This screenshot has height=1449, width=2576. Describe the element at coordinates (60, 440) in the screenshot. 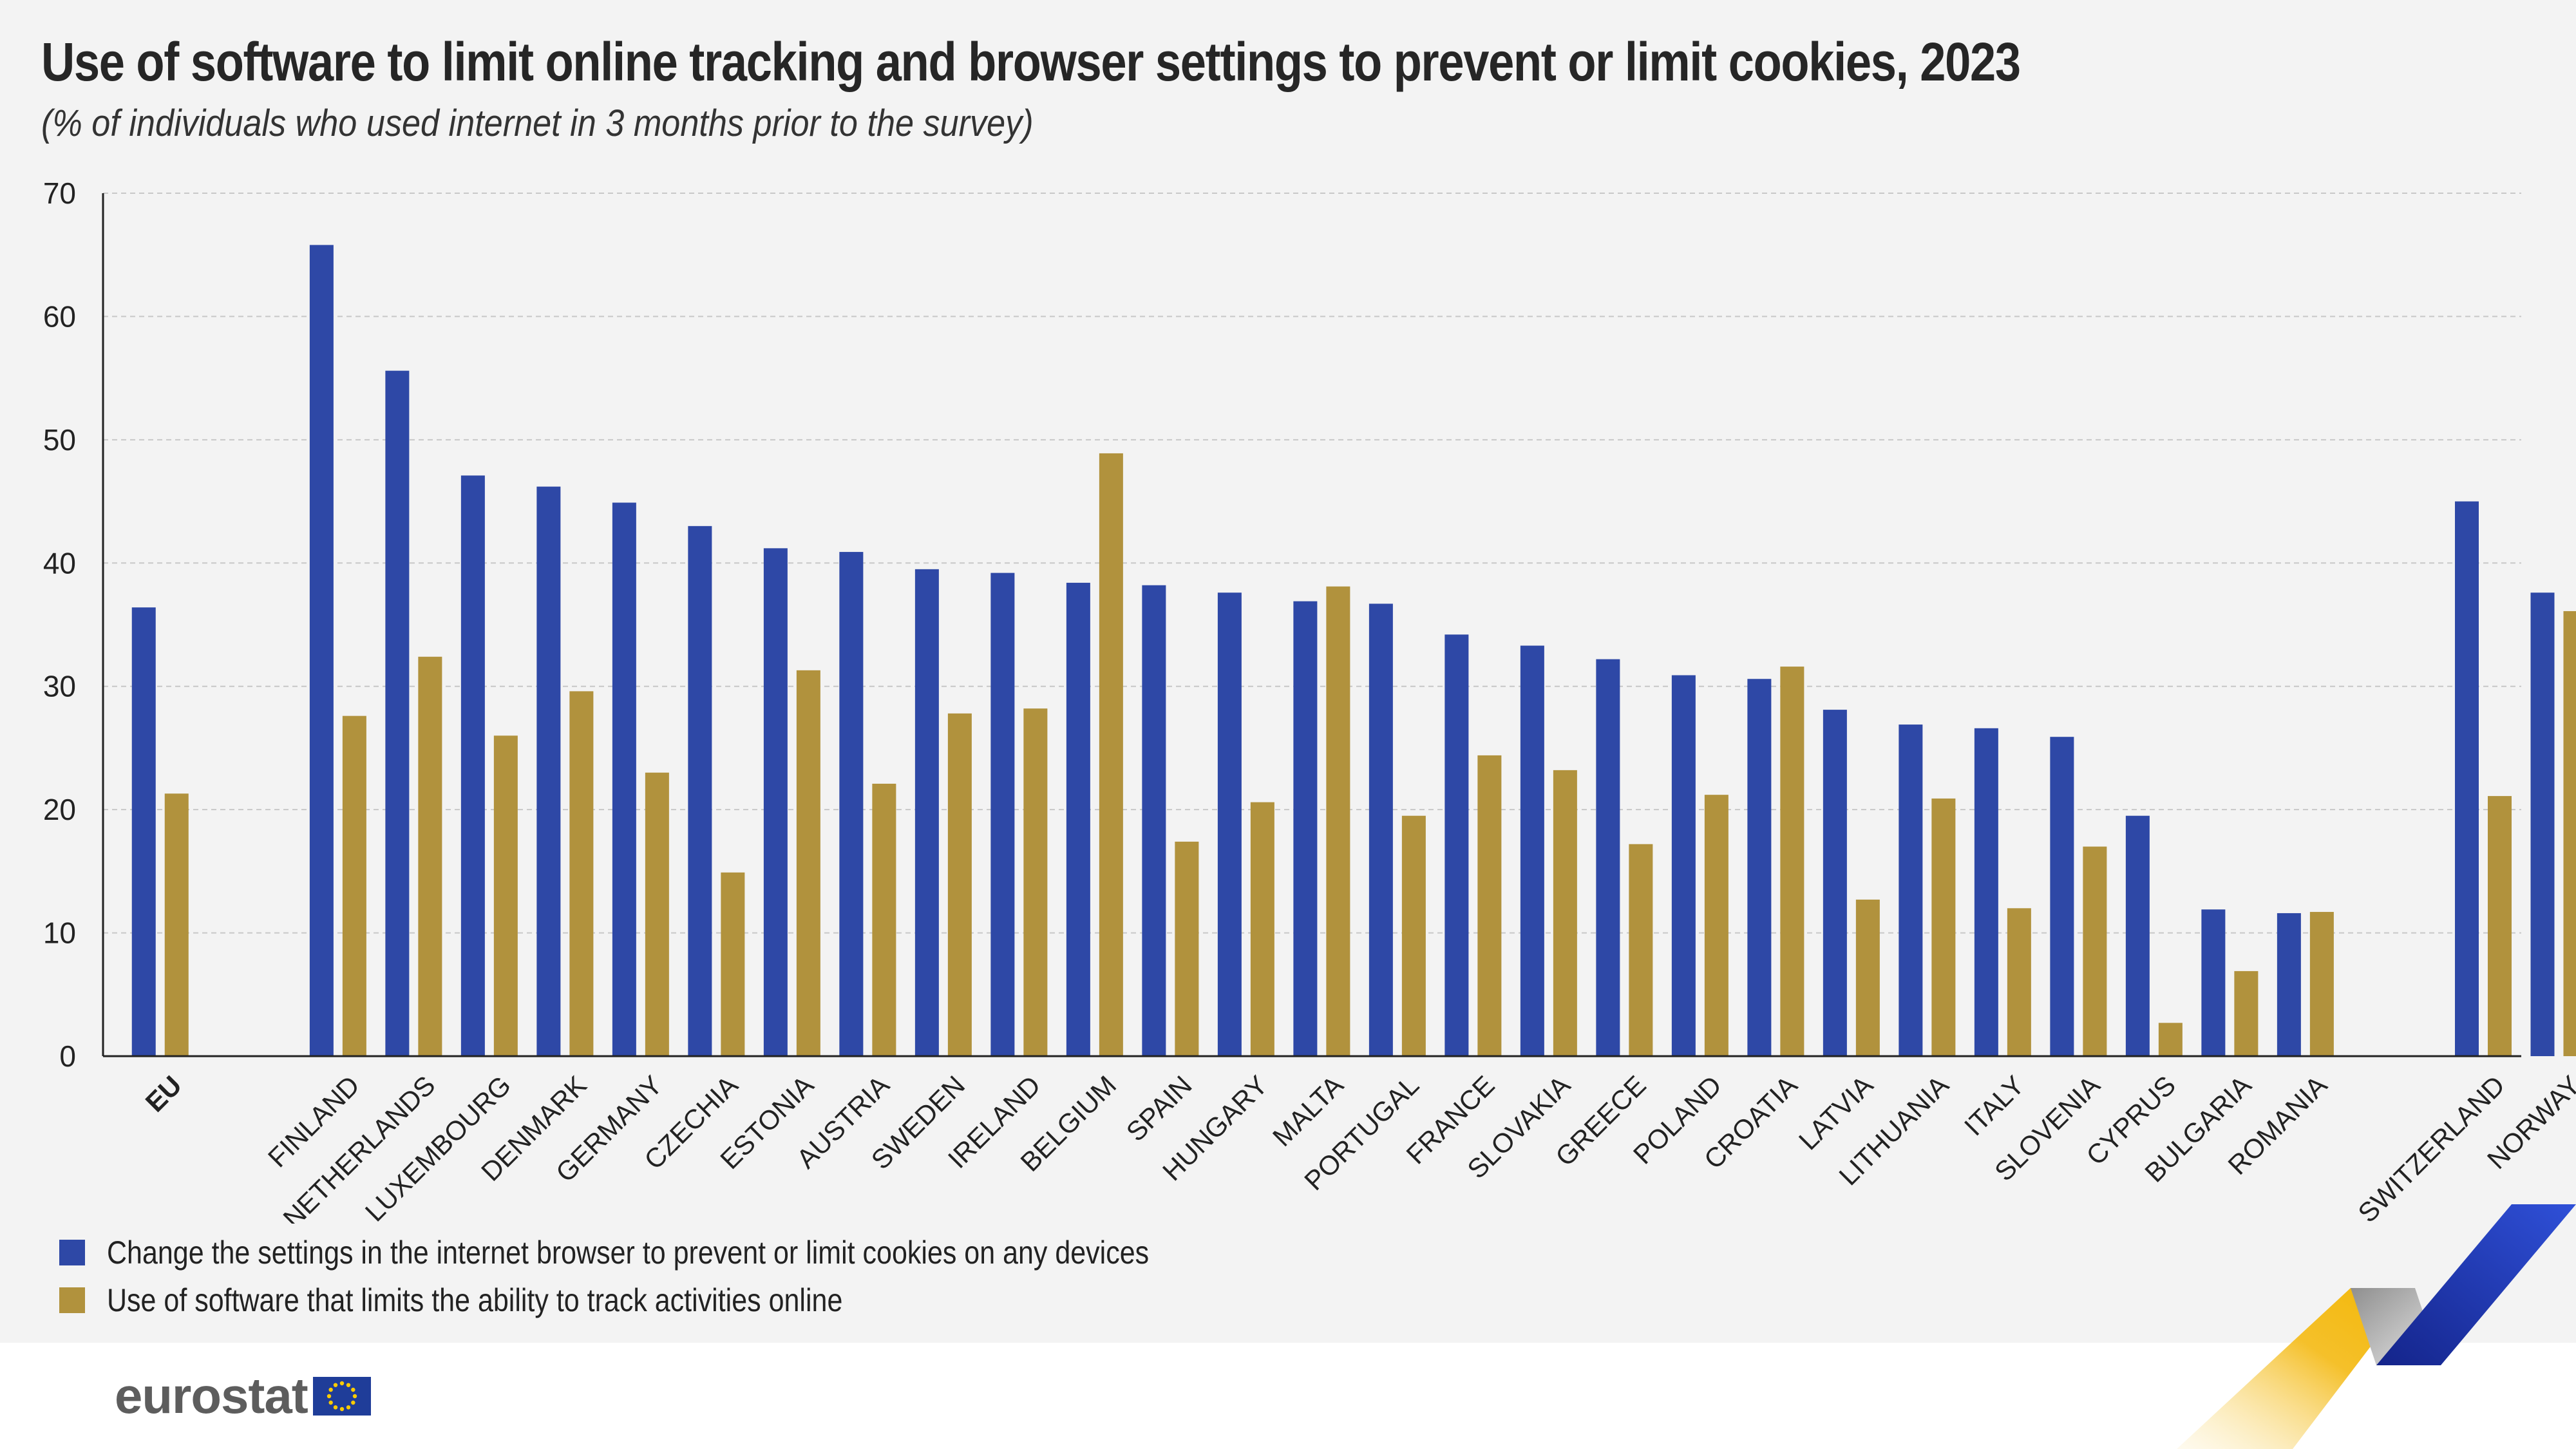

I see `y-tick-label: 50` at that location.